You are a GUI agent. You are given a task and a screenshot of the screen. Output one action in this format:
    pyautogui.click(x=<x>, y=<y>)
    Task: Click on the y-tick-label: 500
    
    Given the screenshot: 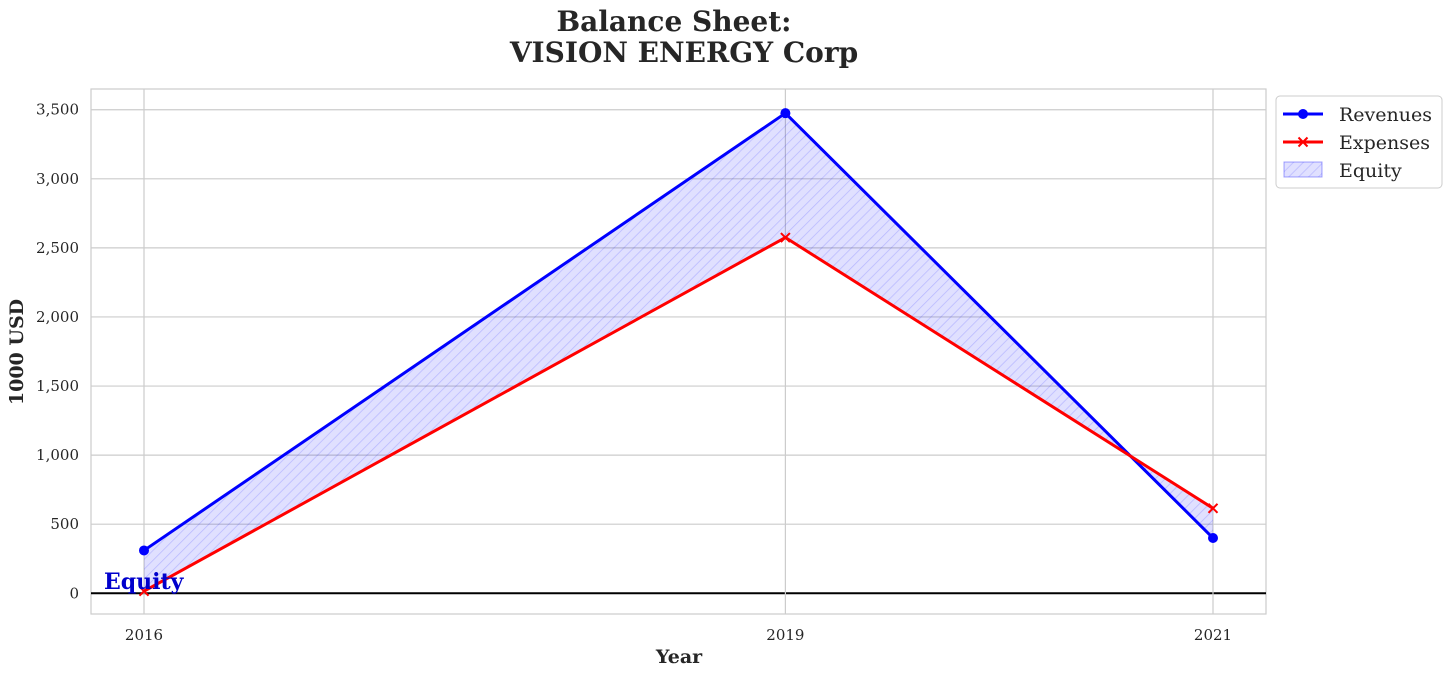 What is the action you would take?
    pyautogui.click(x=64, y=524)
    